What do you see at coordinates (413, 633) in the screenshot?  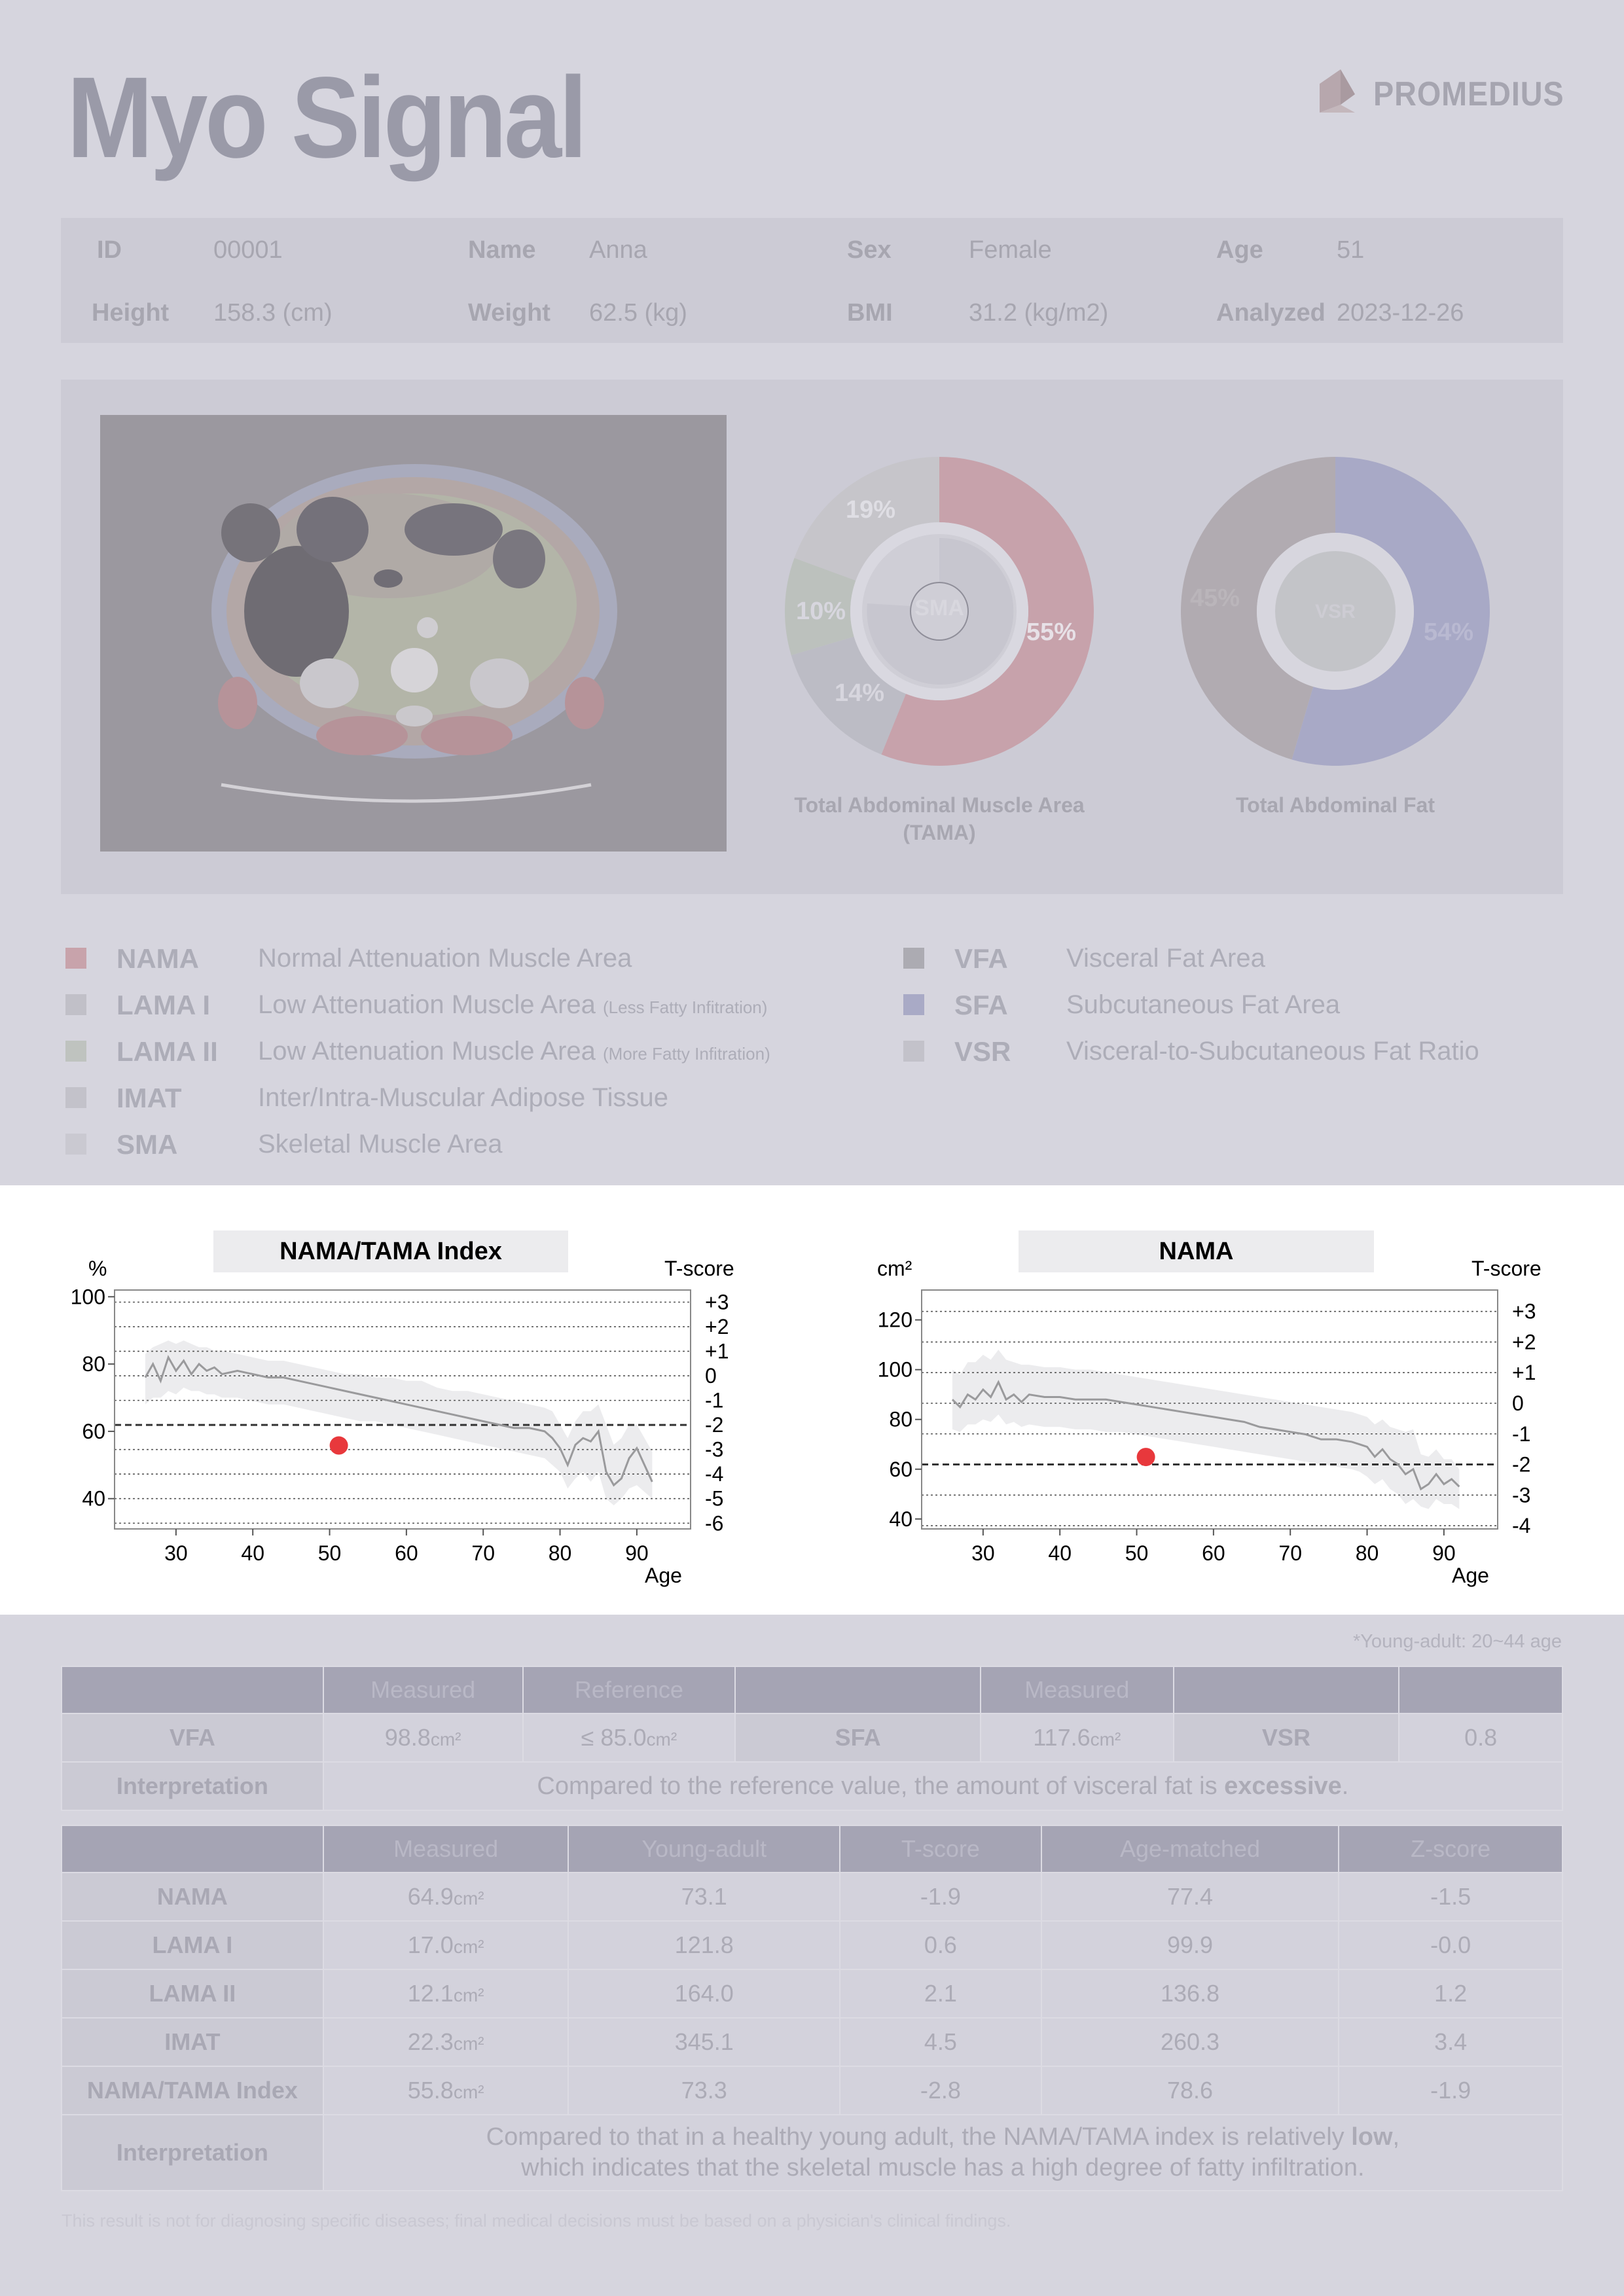 I see `ct-scan-image` at bounding box center [413, 633].